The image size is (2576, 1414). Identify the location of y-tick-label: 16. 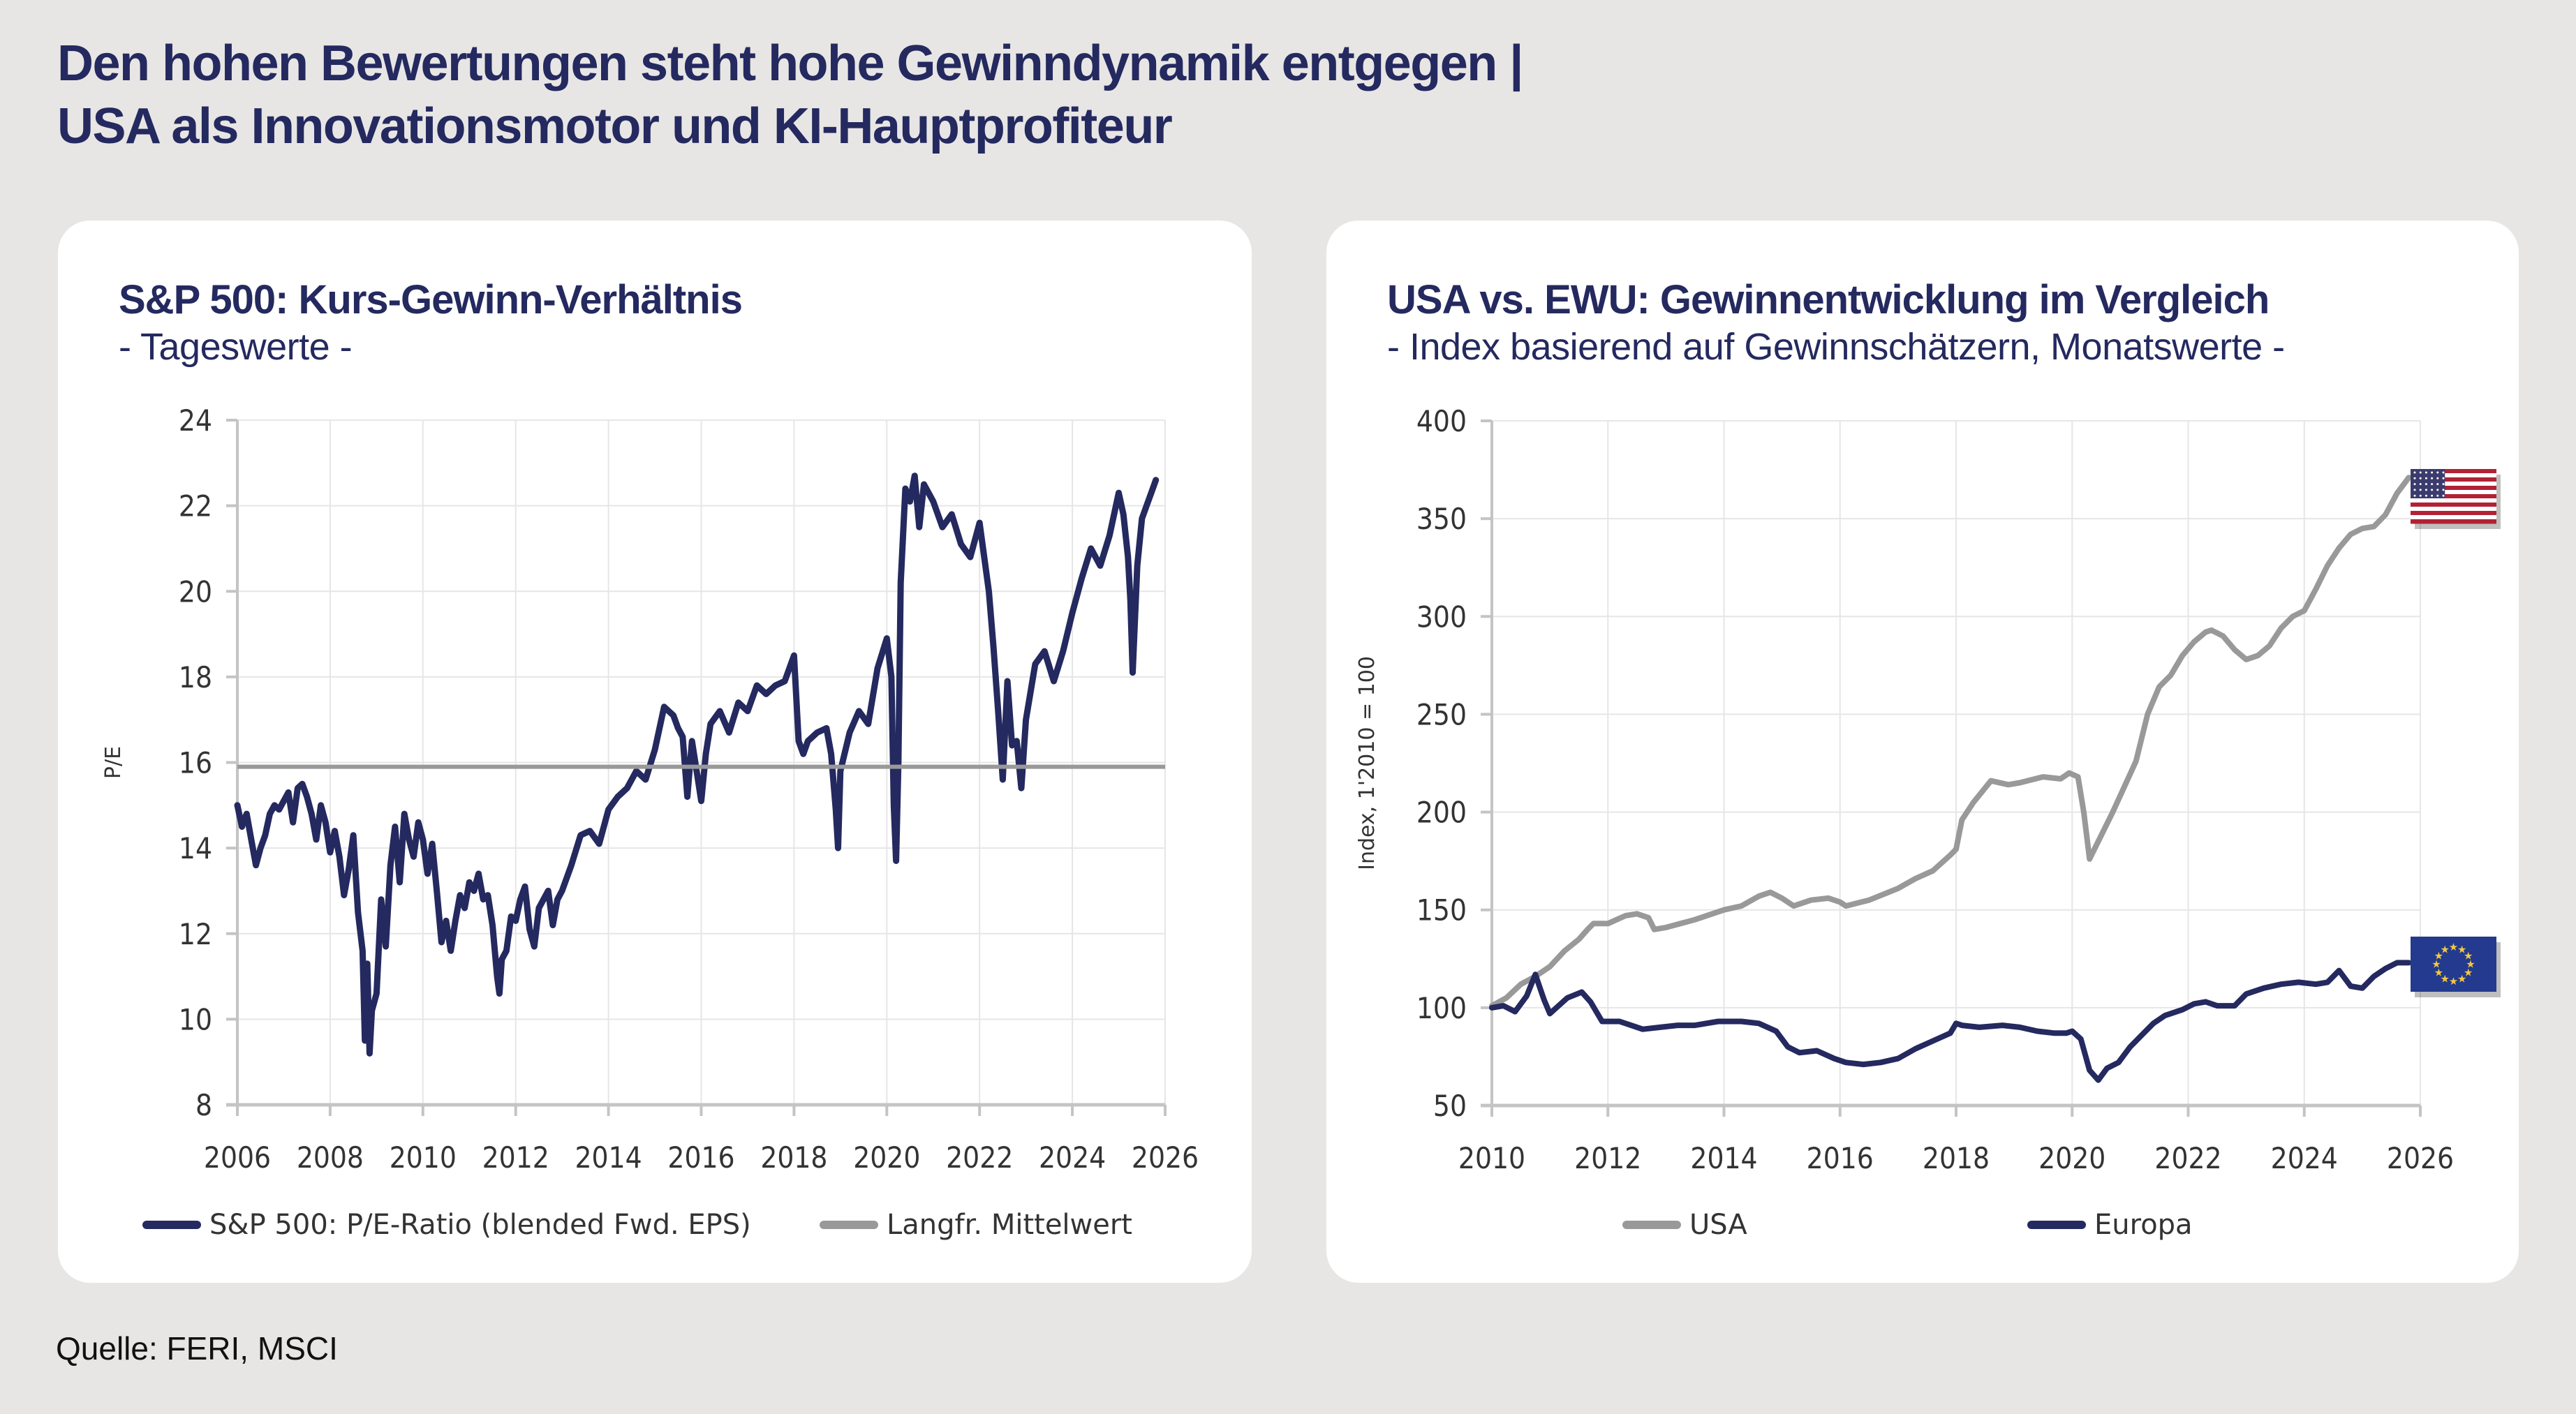
(195, 763).